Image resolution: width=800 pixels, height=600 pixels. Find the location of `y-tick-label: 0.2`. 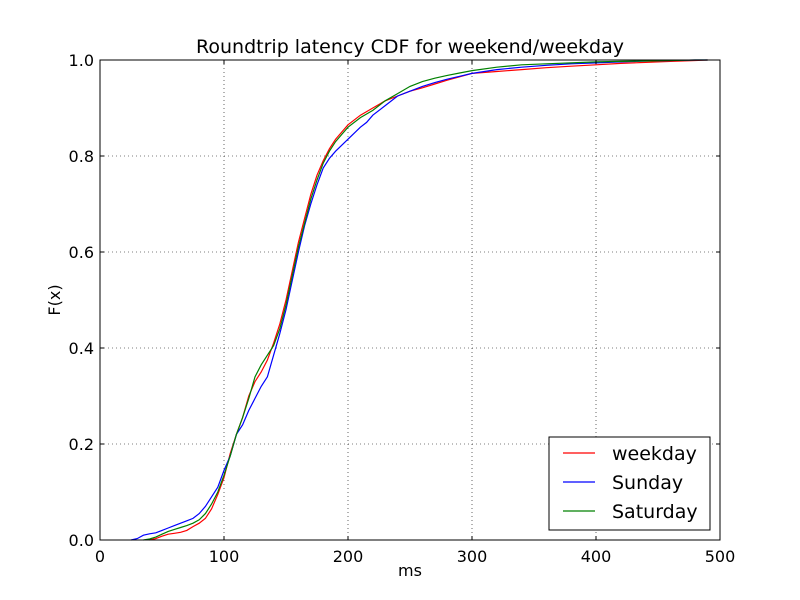

y-tick-label: 0.2 is located at coordinates (81, 444).